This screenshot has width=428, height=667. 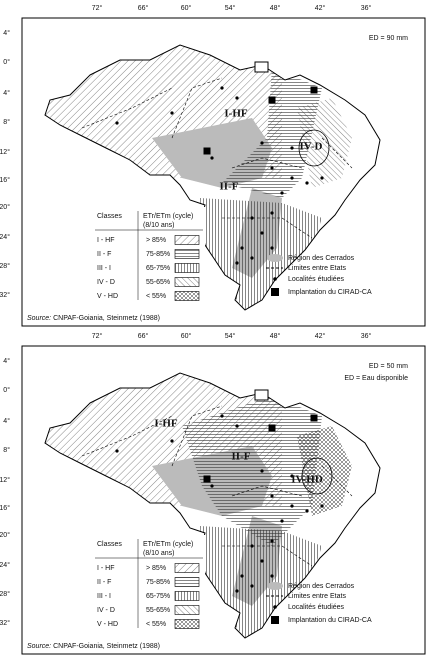 I want to click on latitude-label: 20°, so click(x=5, y=207).